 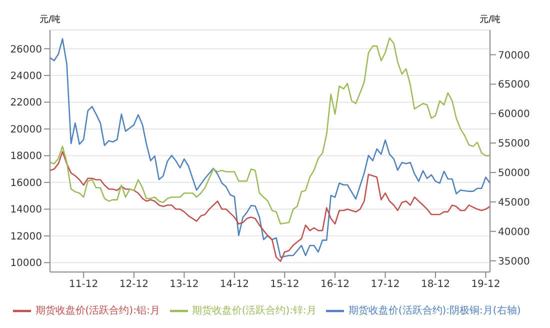 I want to click on x-tick-label: 14-12, so click(x=234, y=284).